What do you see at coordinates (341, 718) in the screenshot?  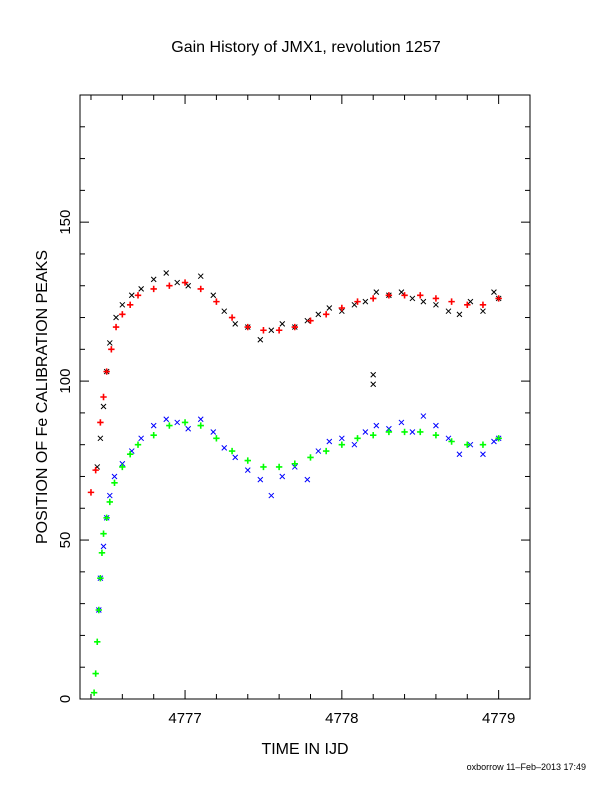 I see `x-tick-label: 4778` at bounding box center [341, 718].